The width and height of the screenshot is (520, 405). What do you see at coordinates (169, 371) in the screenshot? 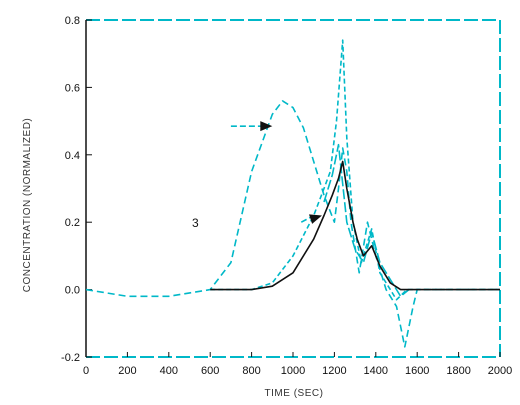
I see `x-tick-label: 400` at bounding box center [169, 371].